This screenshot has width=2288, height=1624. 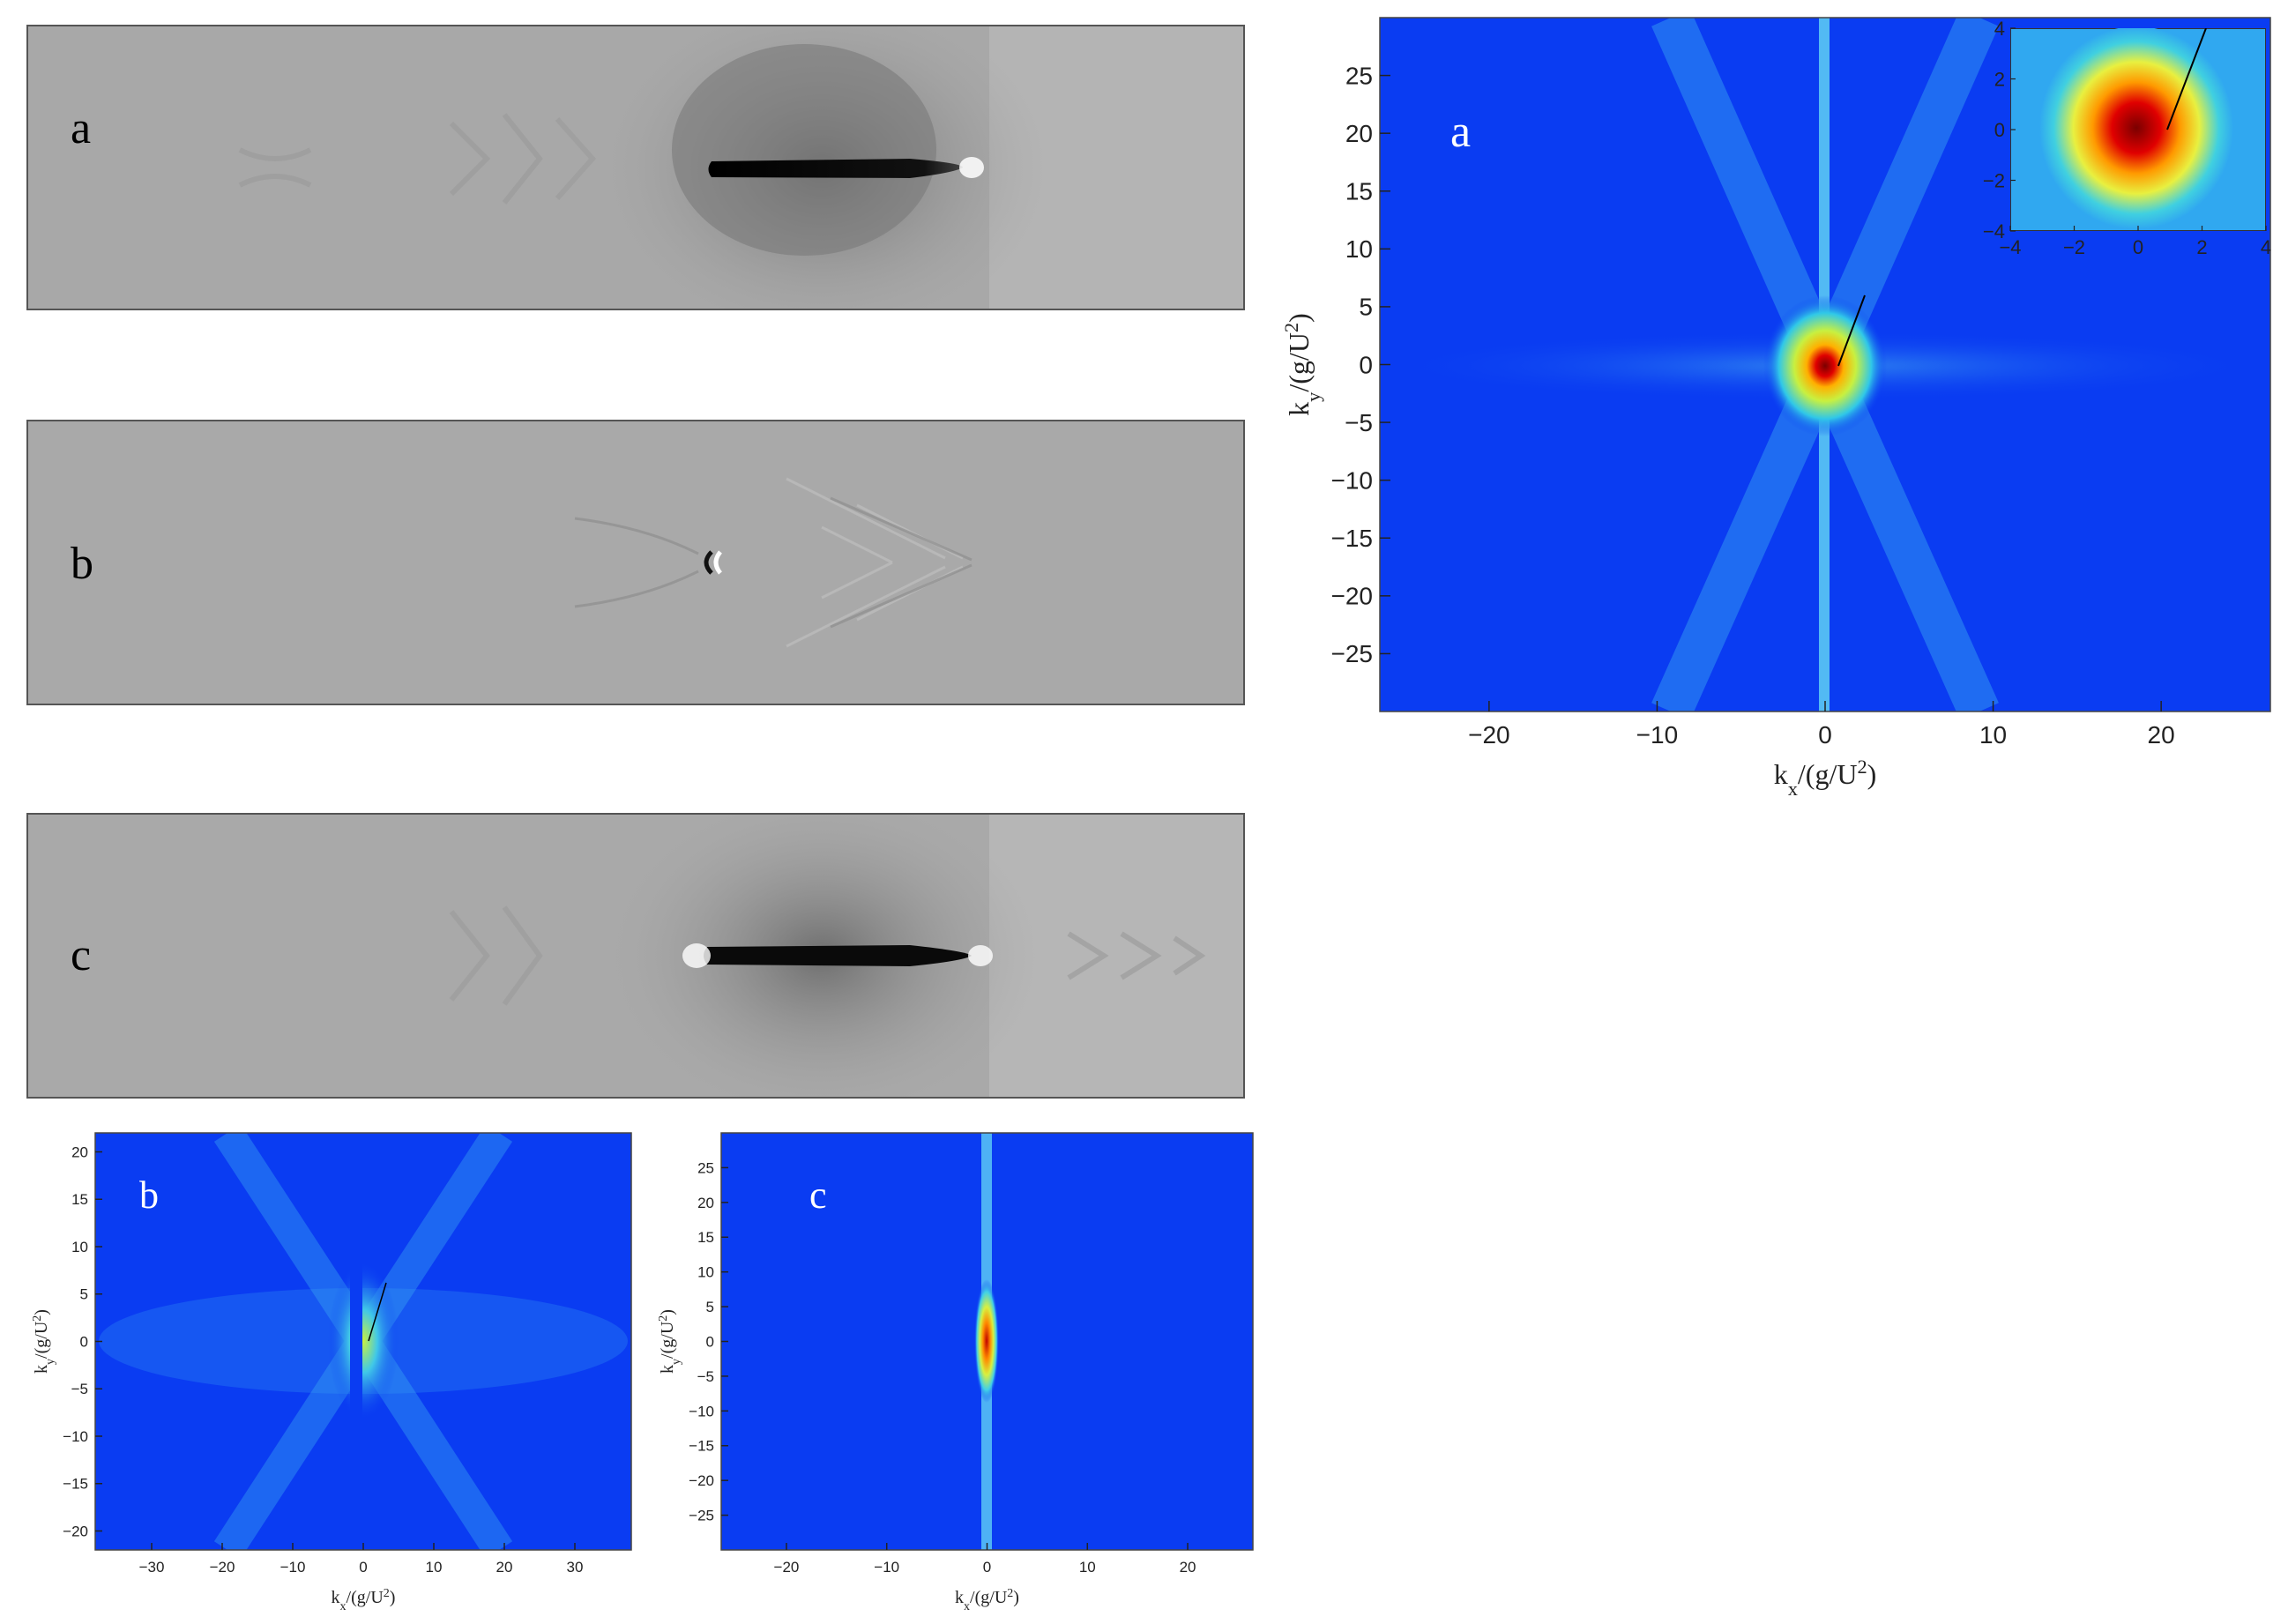 What do you see at coordinates (1657, 735) in the screenshot?
I see `spectrum-a-xtick-label: −10` at bounding box center [1657, 735].